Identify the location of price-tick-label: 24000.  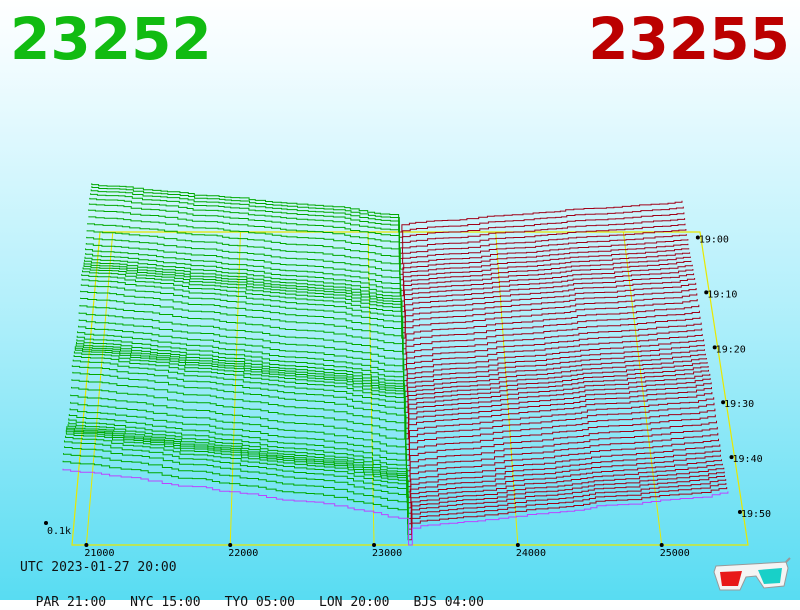
(531, 553).